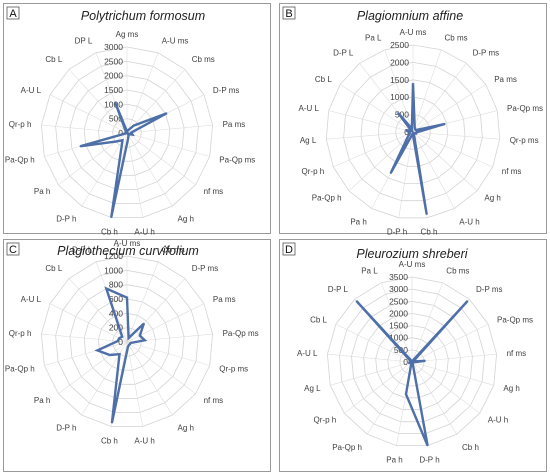 The width and height of the screenshot is (550, 475). What do you see at coordinates (127, 243) in the screenshot?
I see `category-label: A-U ms` at bounding box center [127, 243].